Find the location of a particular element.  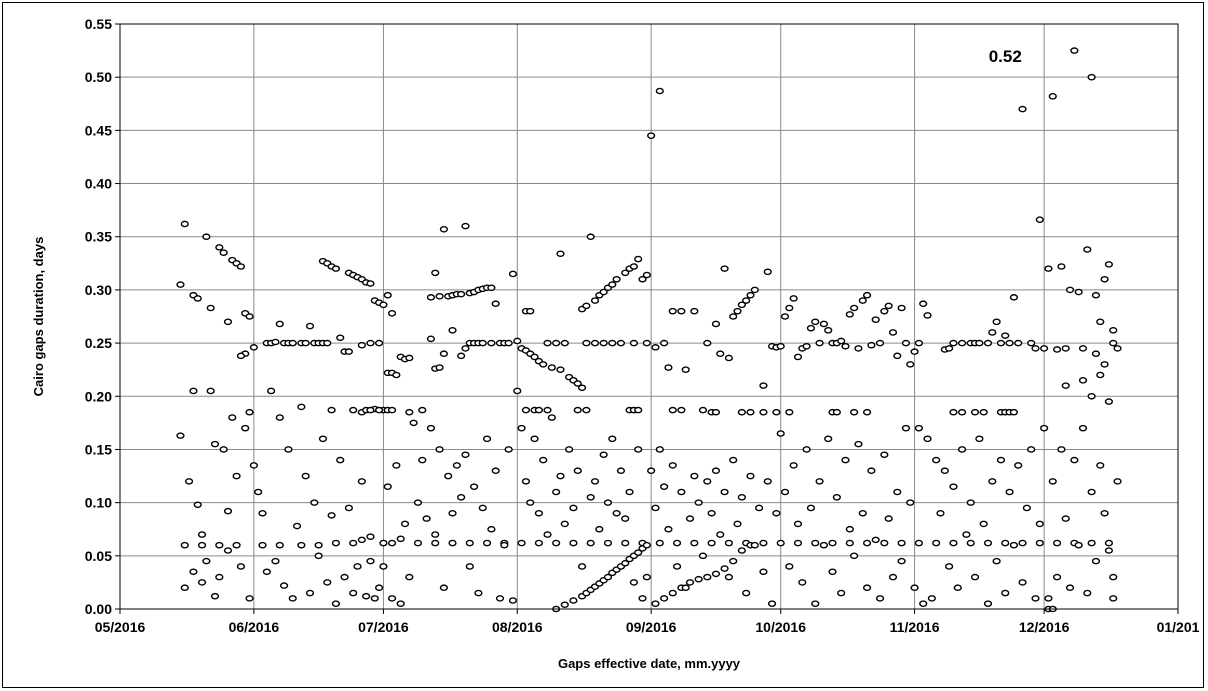

y-tick-label: 0.45 is located at coordinates (98, 130).